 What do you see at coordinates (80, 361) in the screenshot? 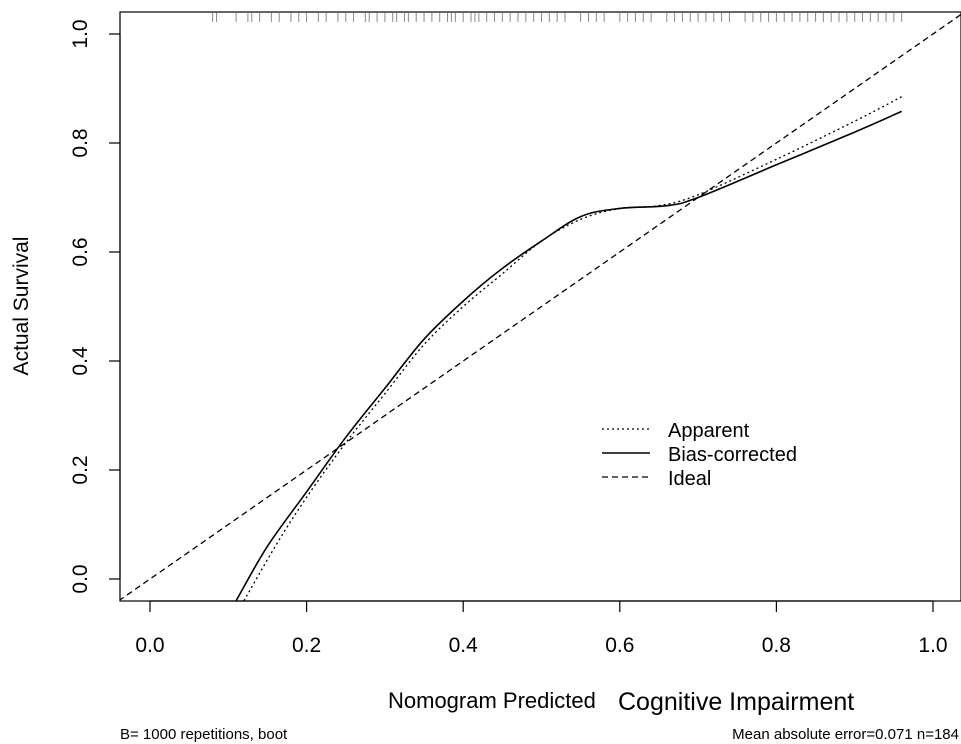
I see `y-tick-label: 0.4` at bounding box center [80, 361].